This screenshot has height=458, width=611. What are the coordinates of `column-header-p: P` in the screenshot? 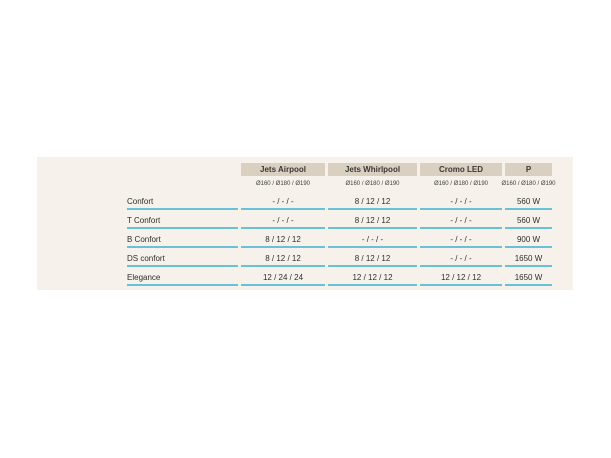 It's located at (528, 169).